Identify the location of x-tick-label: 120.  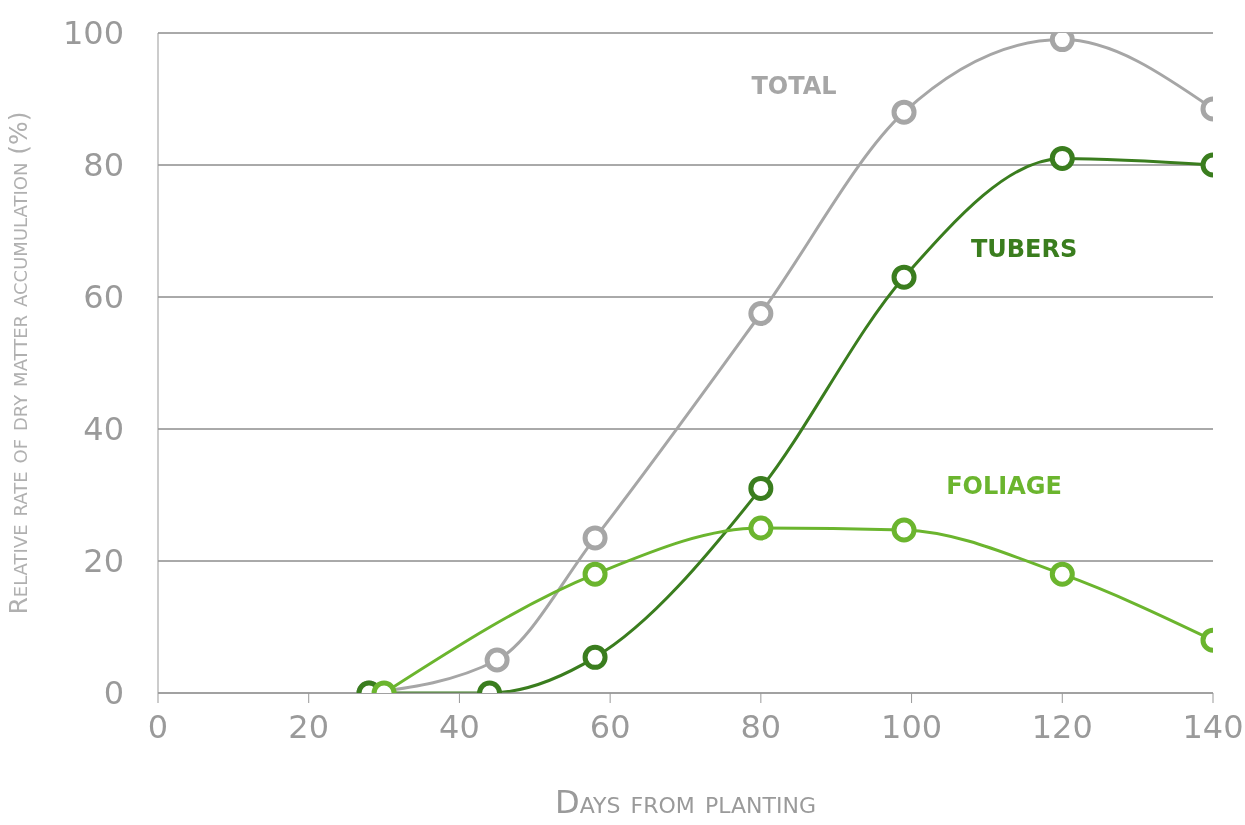
(1062, 726).